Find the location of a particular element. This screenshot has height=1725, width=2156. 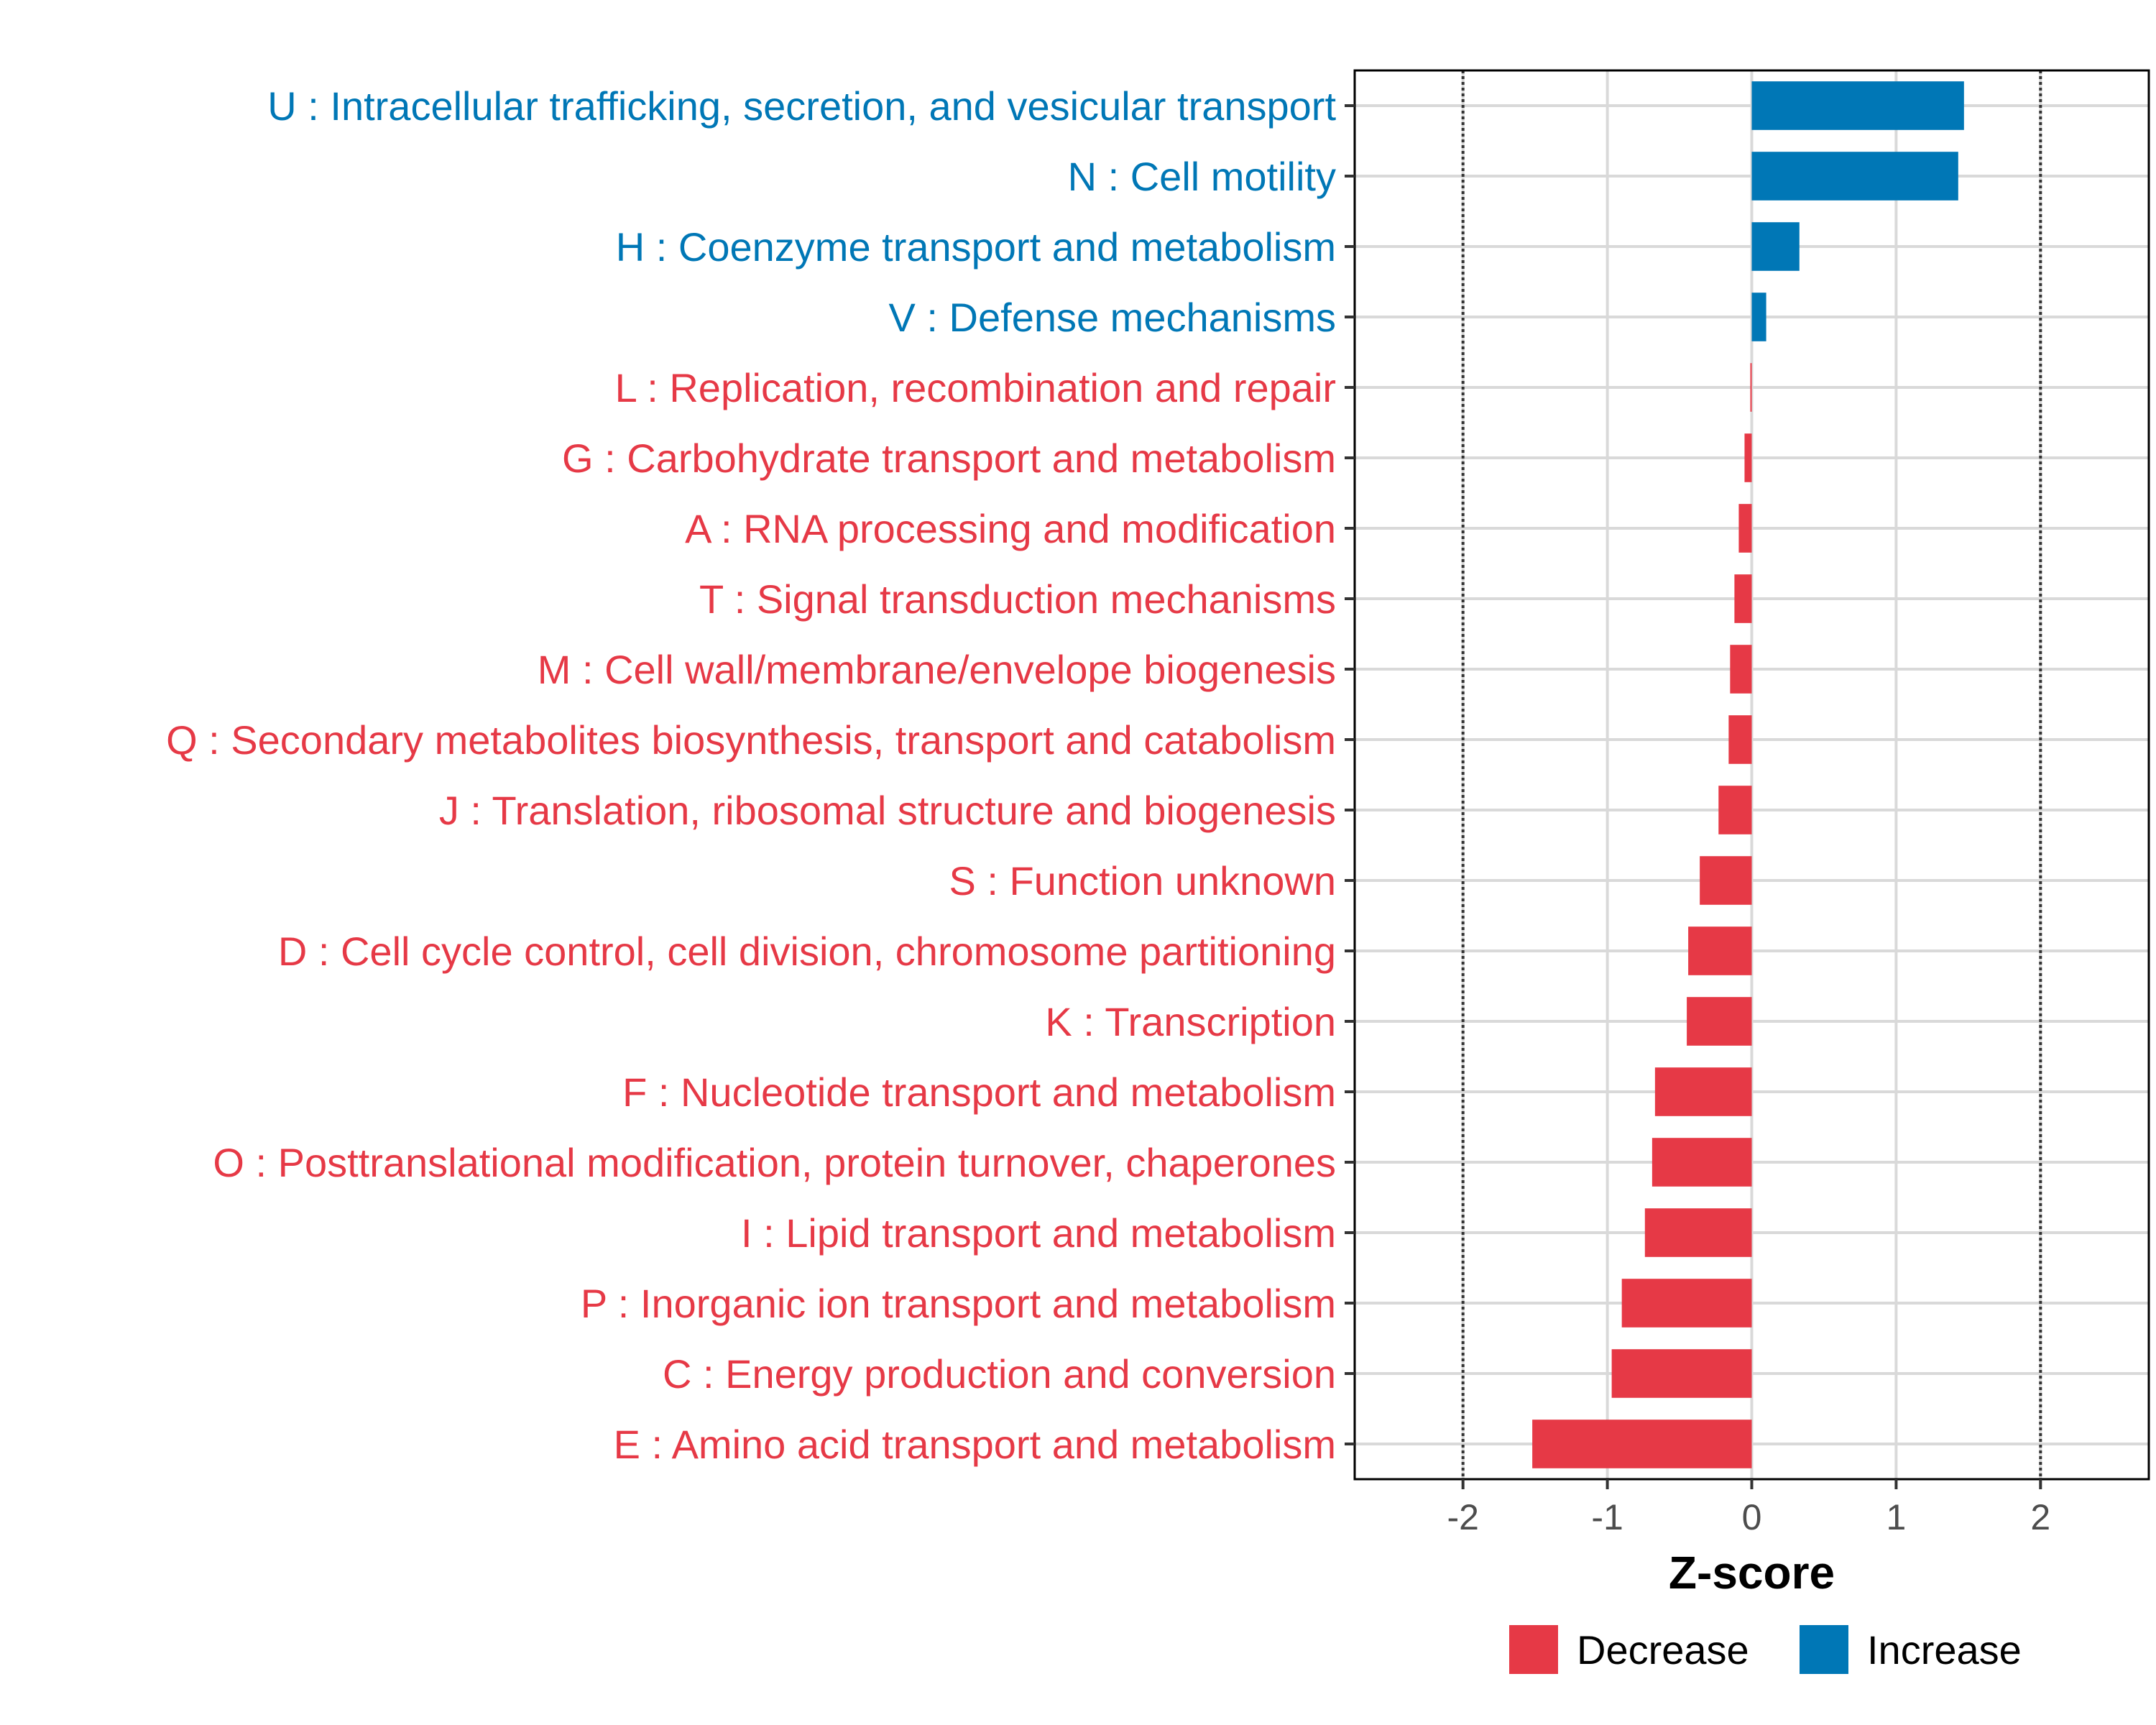

x-tick-label: 2 is located at coordinates (2040, 1517).